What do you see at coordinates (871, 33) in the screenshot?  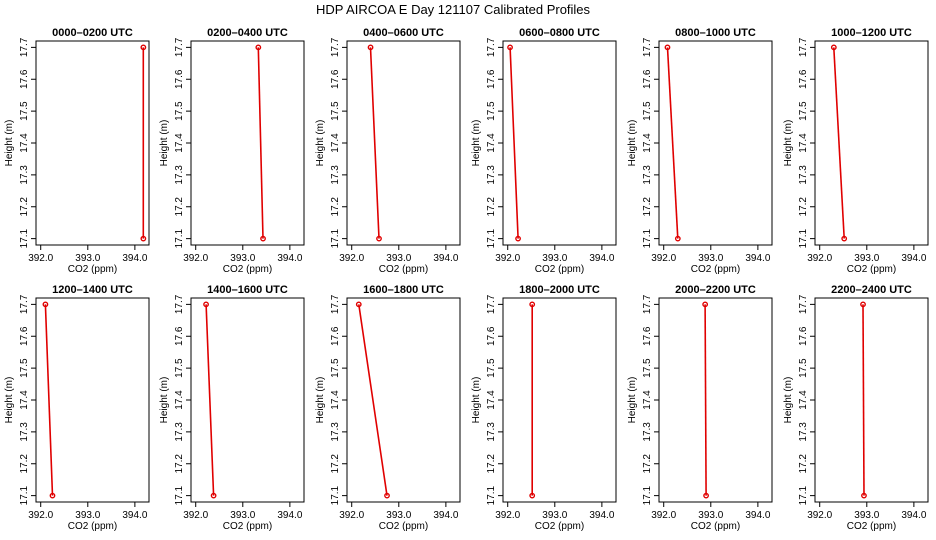 I see `panel-title: 1000–1200 UTC` at bounding box center [871, 33].